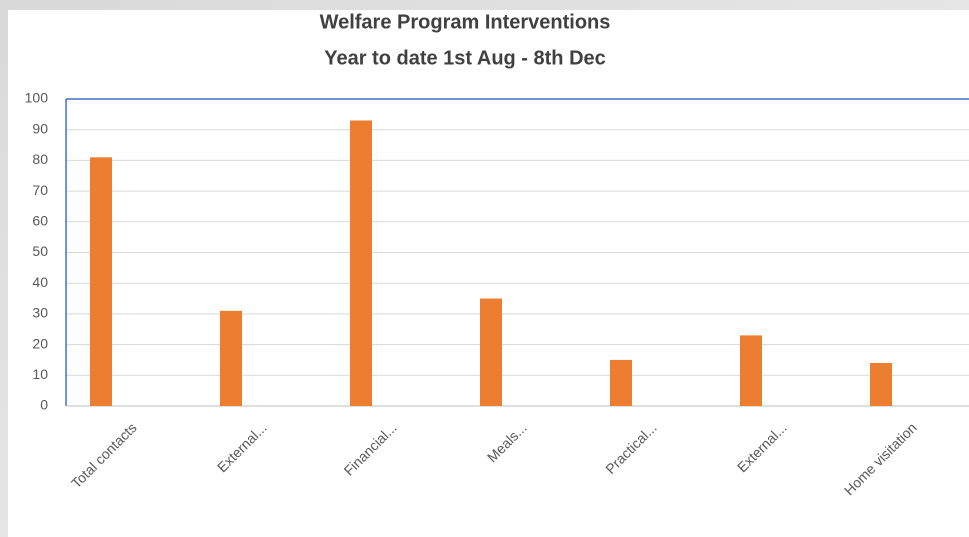 This screenshot has height=537, width=969. What do you see at coordinates (40, 343) in the screenshot?
I see `y-tick-label: 20` at bounding box center [40, 343].